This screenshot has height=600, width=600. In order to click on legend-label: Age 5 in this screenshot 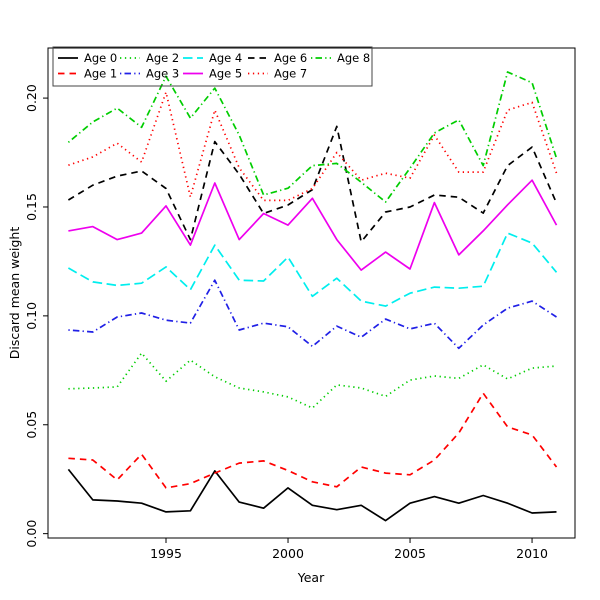, I will do `click(225, 74)`.